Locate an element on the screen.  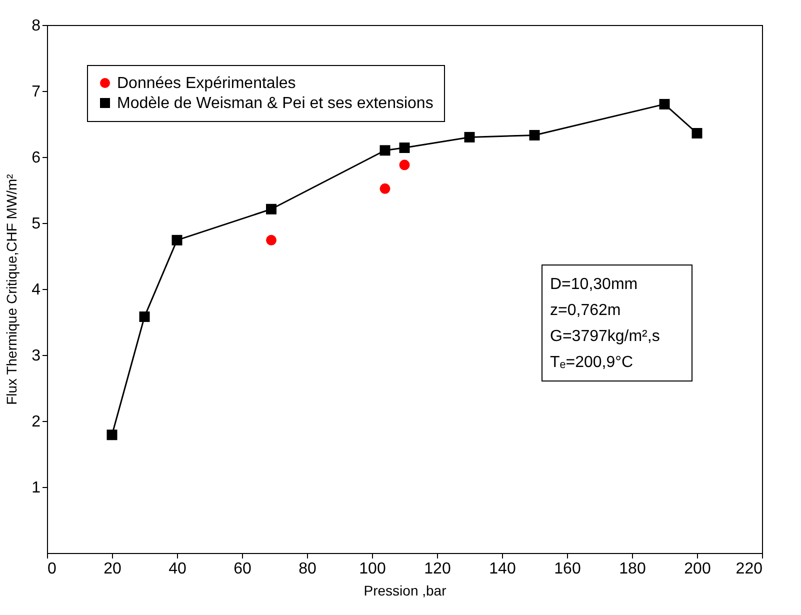
legend-label: Données Expérimentales is located at coordinates (206, 83).